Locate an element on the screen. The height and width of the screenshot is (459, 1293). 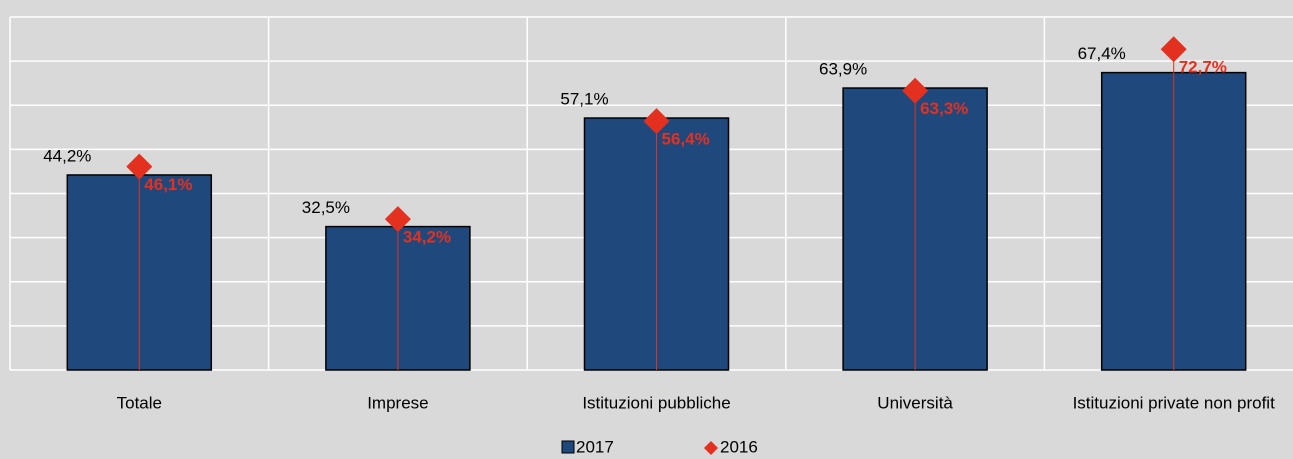
point-value-label: 72,7% is located at coordinates (1203, 67).